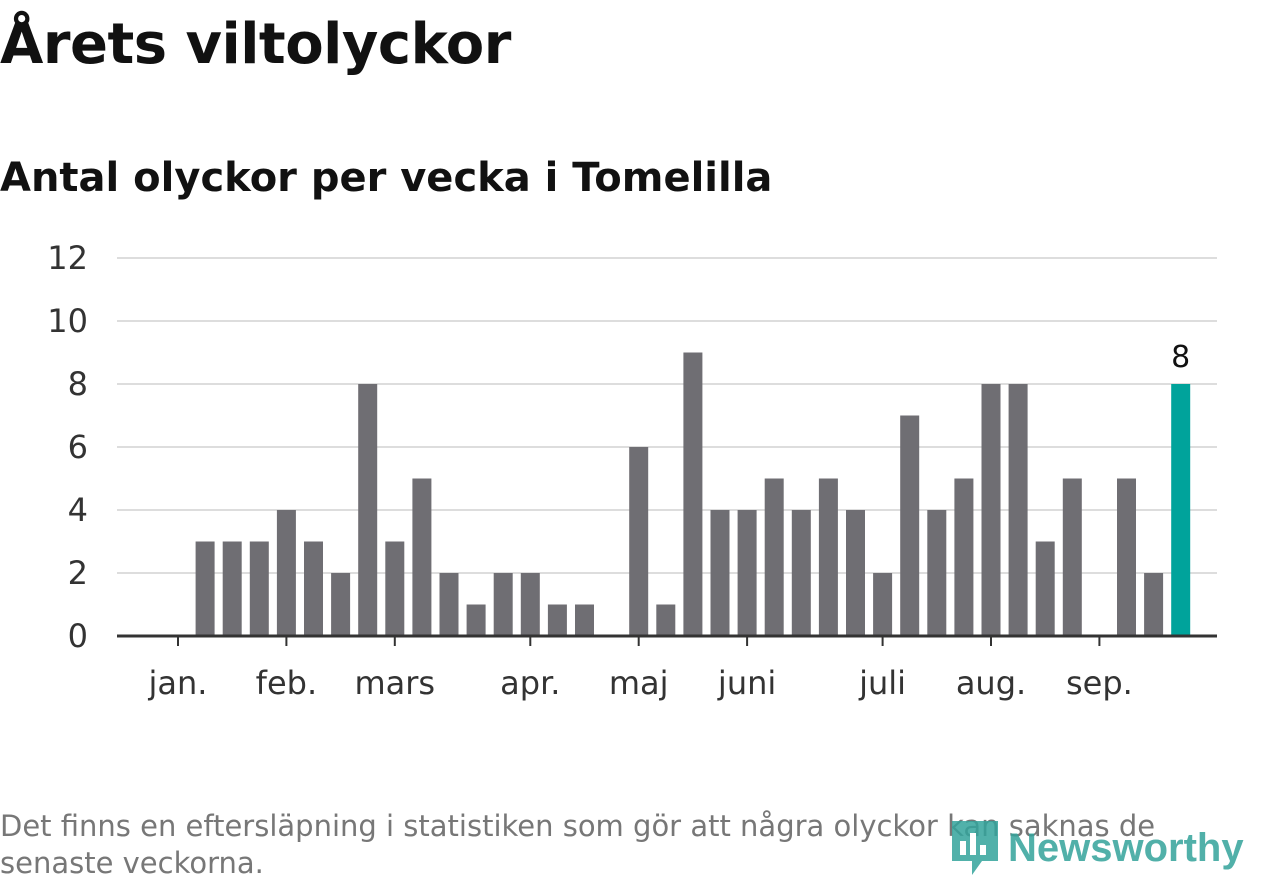 The image size is (1262, 882). Describe the element at coordinates (286, 683) in the screenshot. I see `x-tick-label: feb.` at that location.